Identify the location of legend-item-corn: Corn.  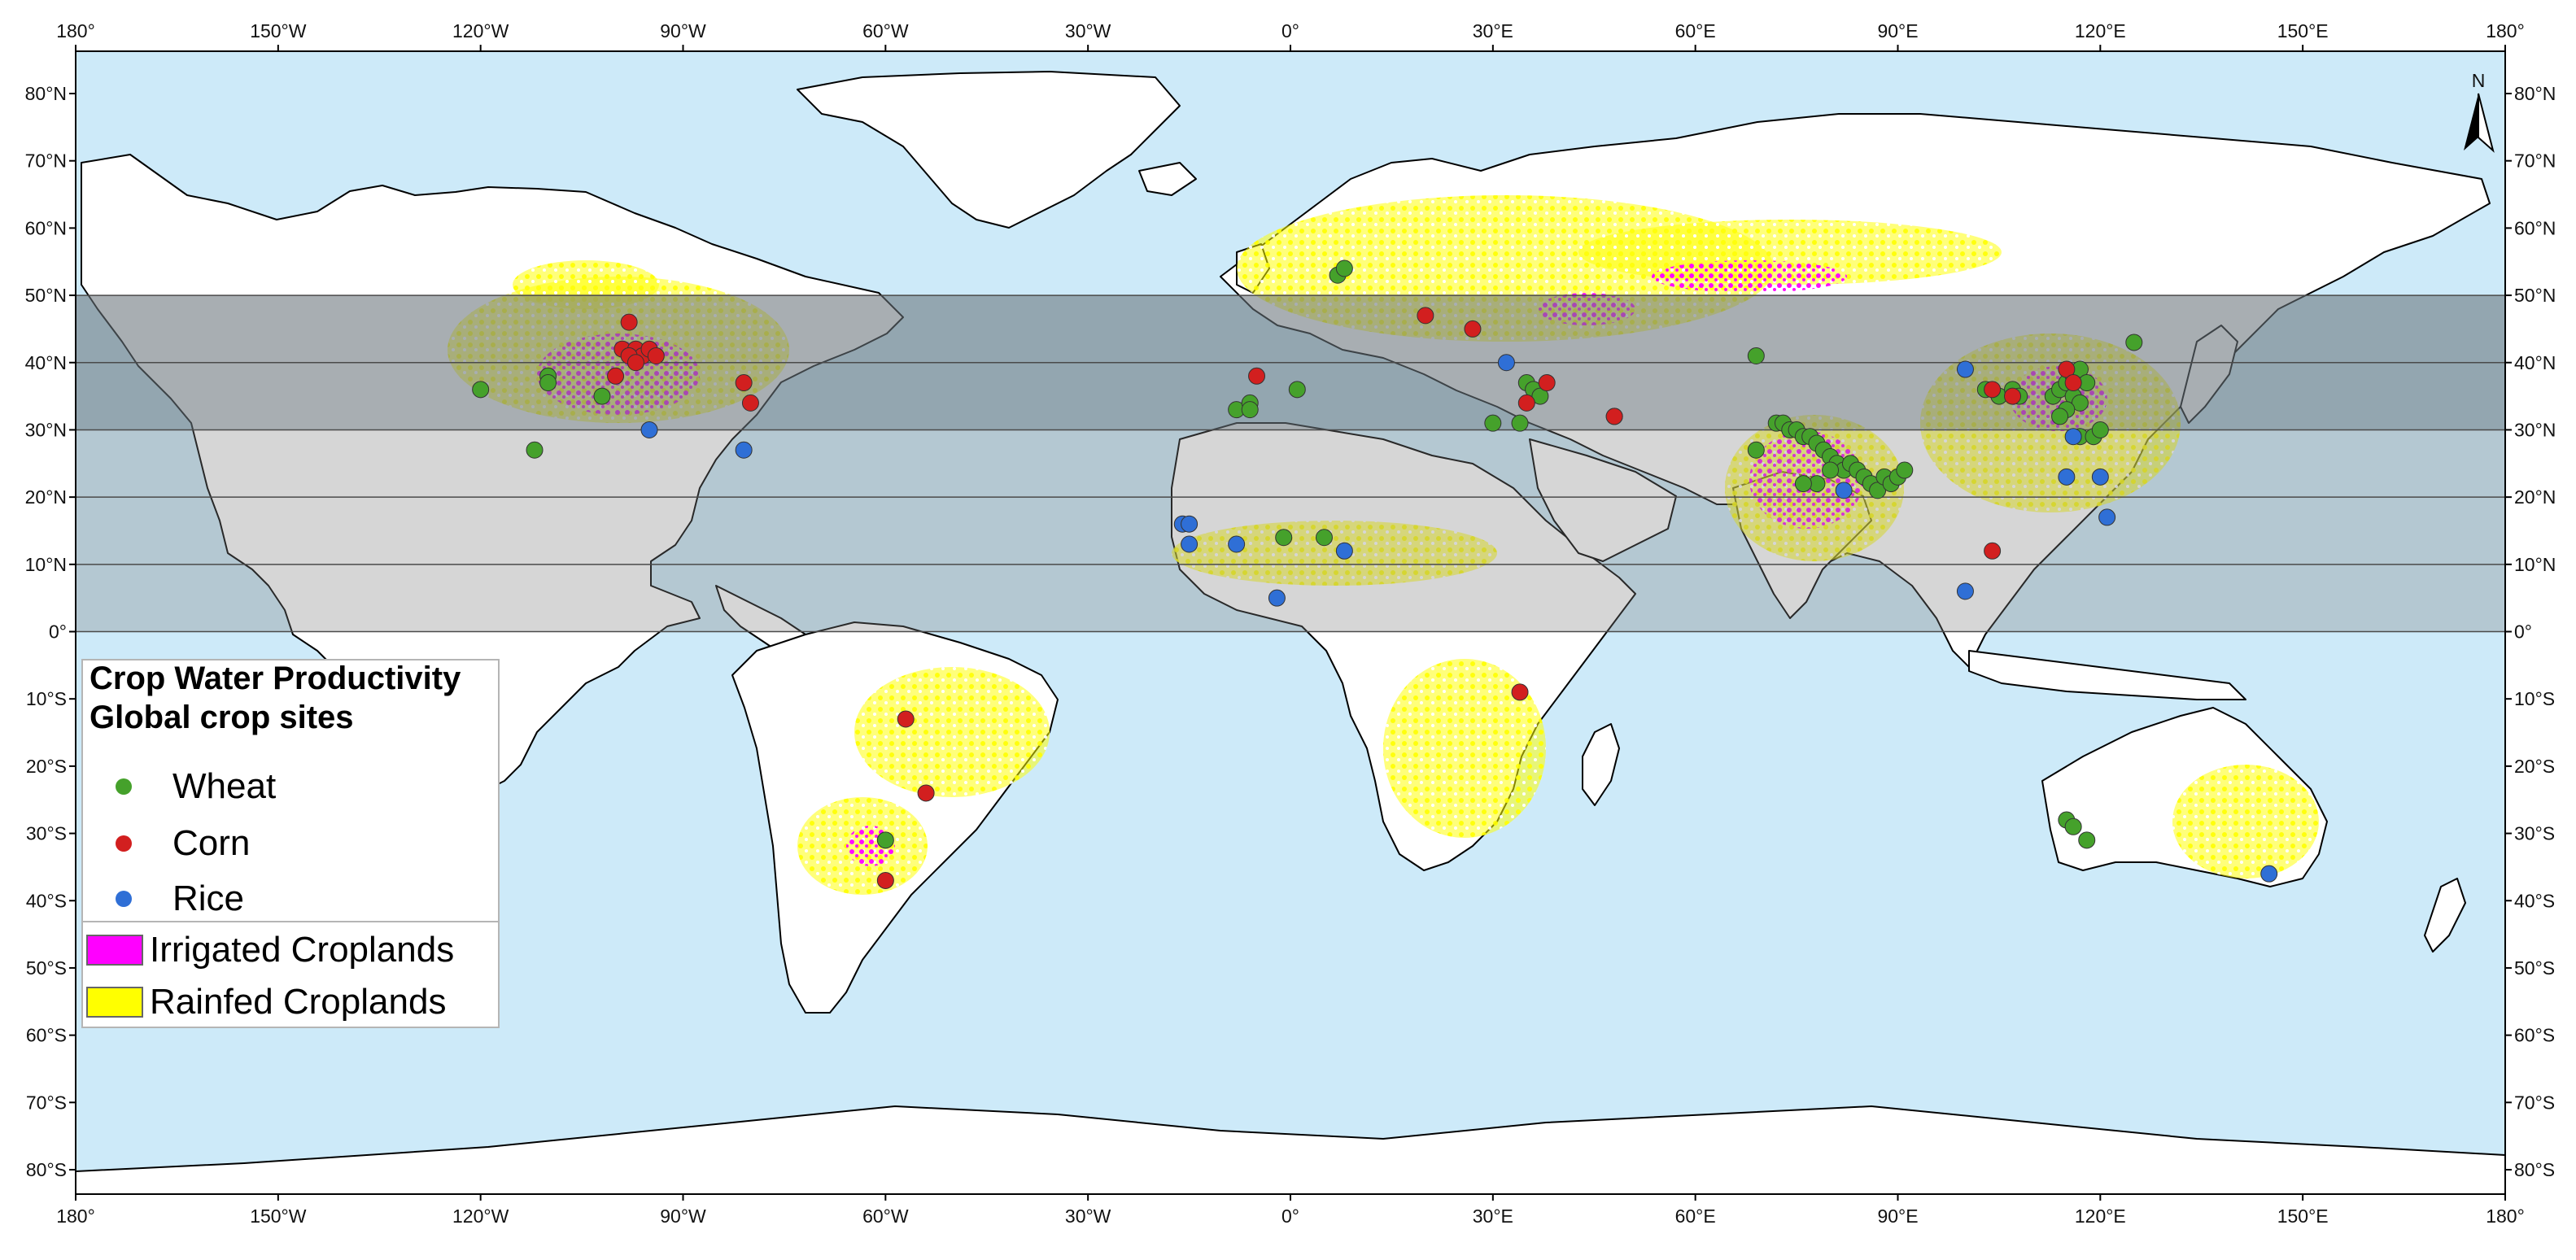
(183, 843).